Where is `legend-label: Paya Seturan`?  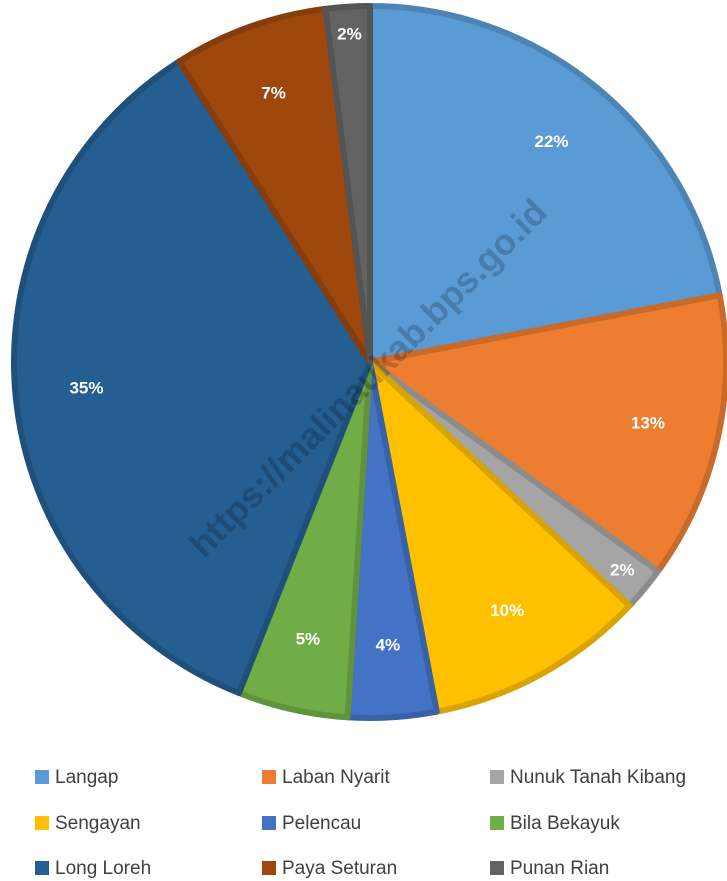 legend-label: Paya Seturan is located at coordinates (339, 868).